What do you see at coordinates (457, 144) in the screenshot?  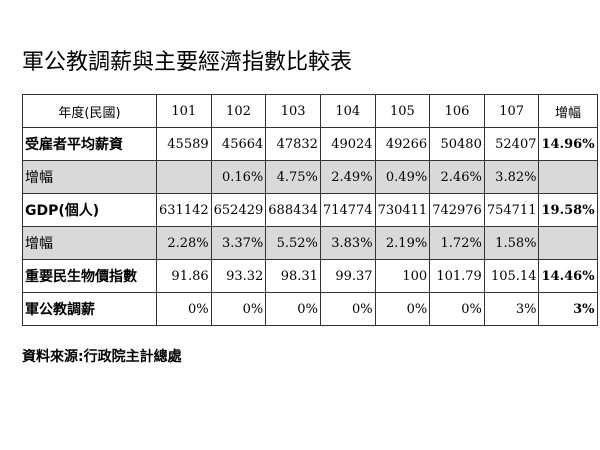 I see `value-cell: 50480` at bounding box center [457, 144].